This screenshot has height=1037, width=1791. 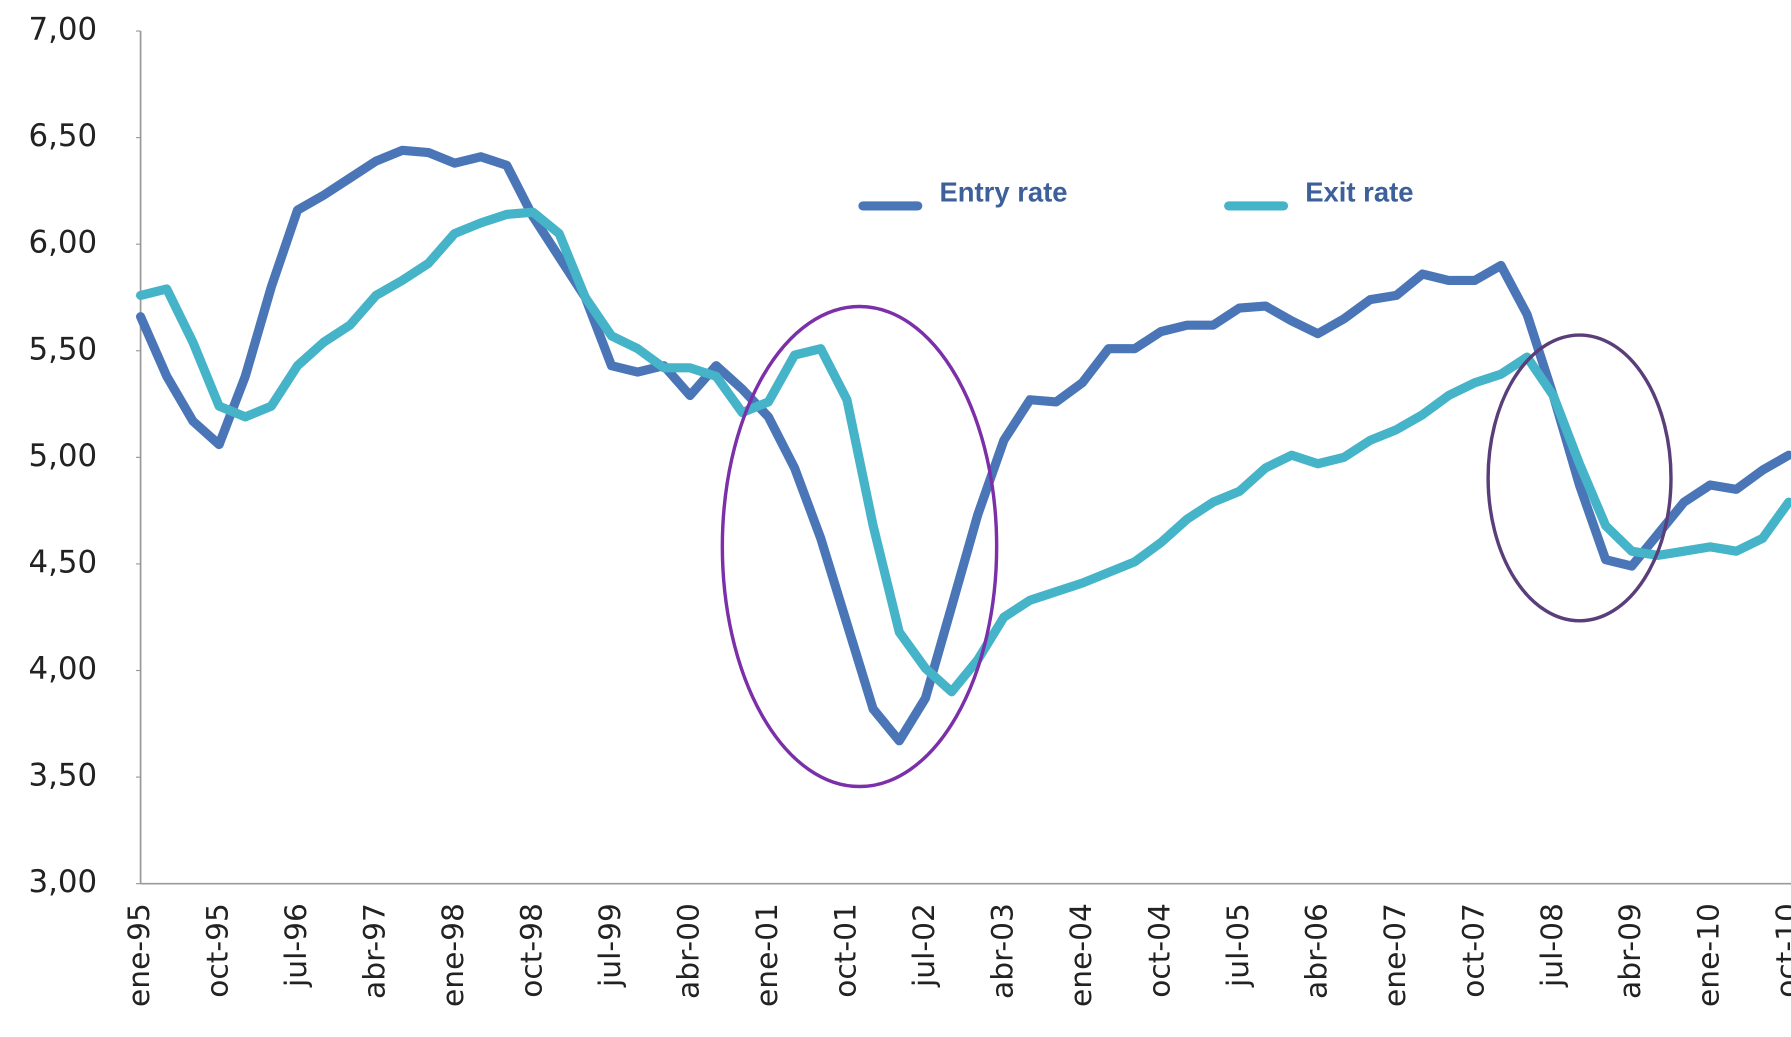 I want to click on x-tick-label: oct-95, so click(x=218, y=950).